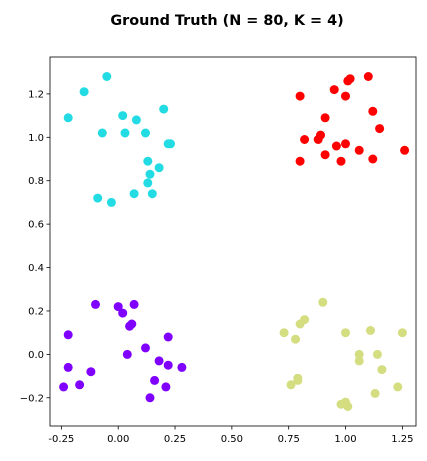 This screenshot has height=461, width=427. What do you see at coordinates (175, 439) in the screenshot?
I see `x-tick-label: 0.25` at bounding box center [175, 439].